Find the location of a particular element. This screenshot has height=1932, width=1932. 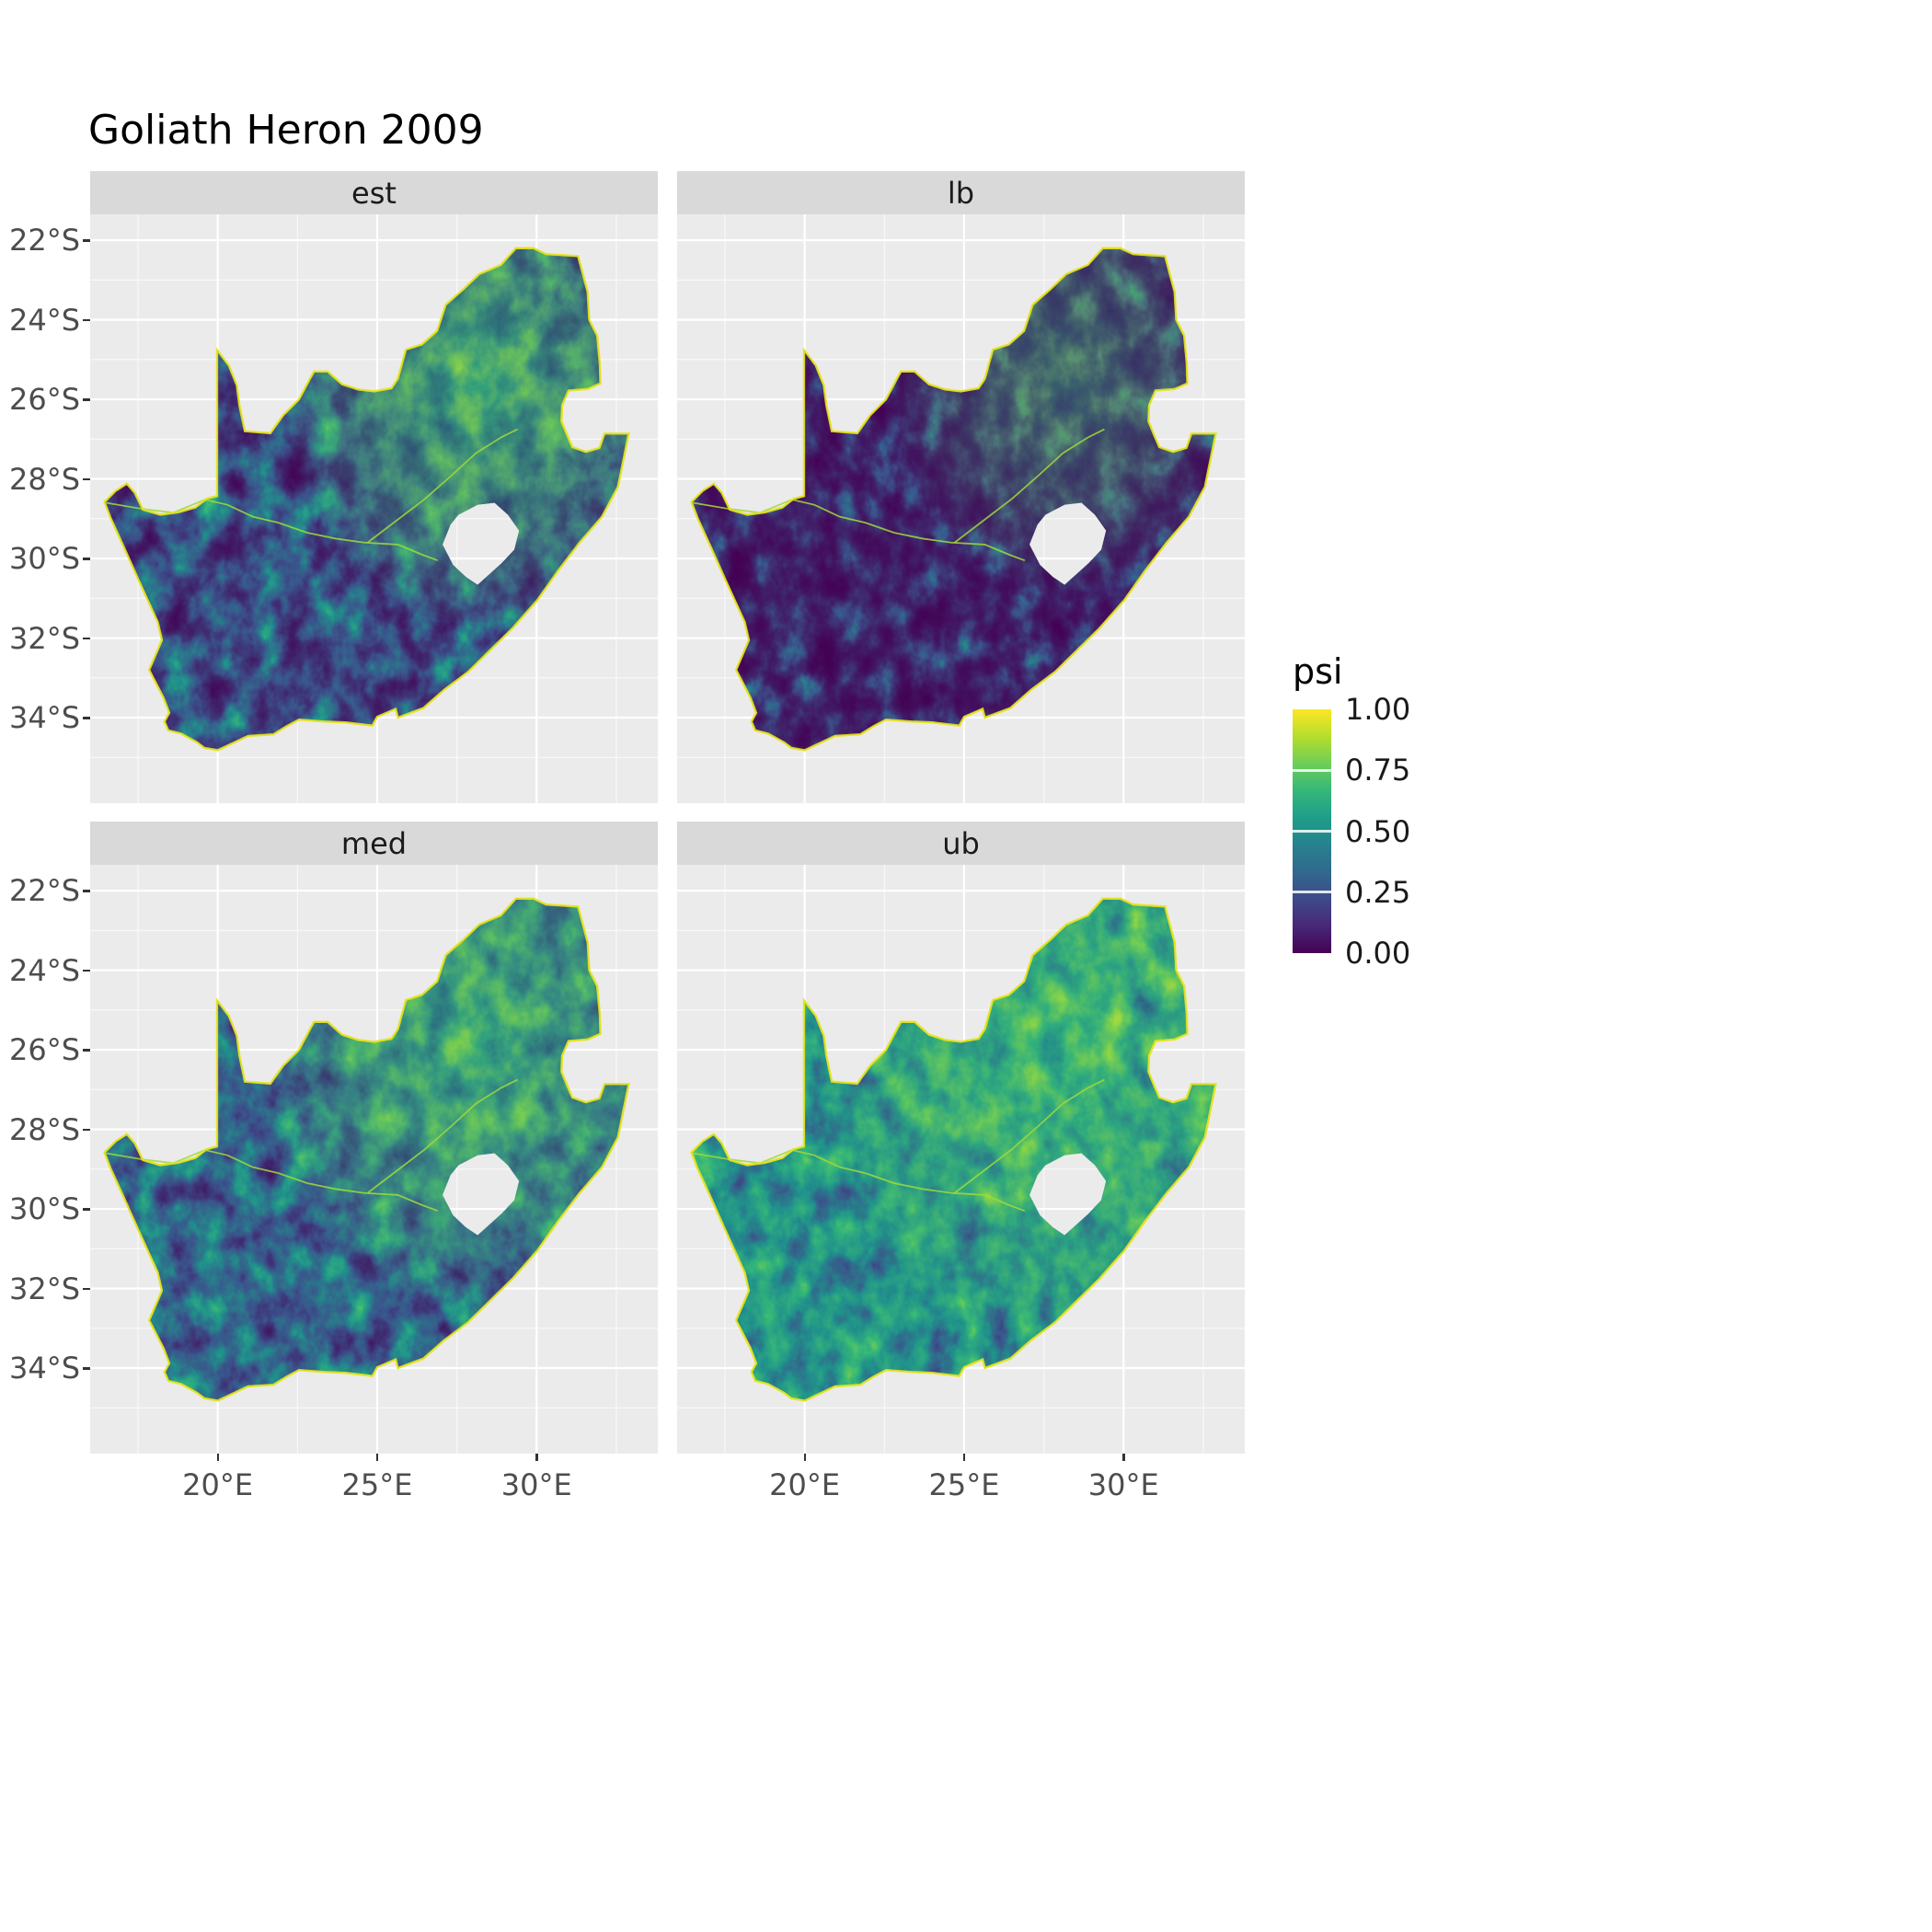

facet-panel-lb is located at coordinates (961, 508).